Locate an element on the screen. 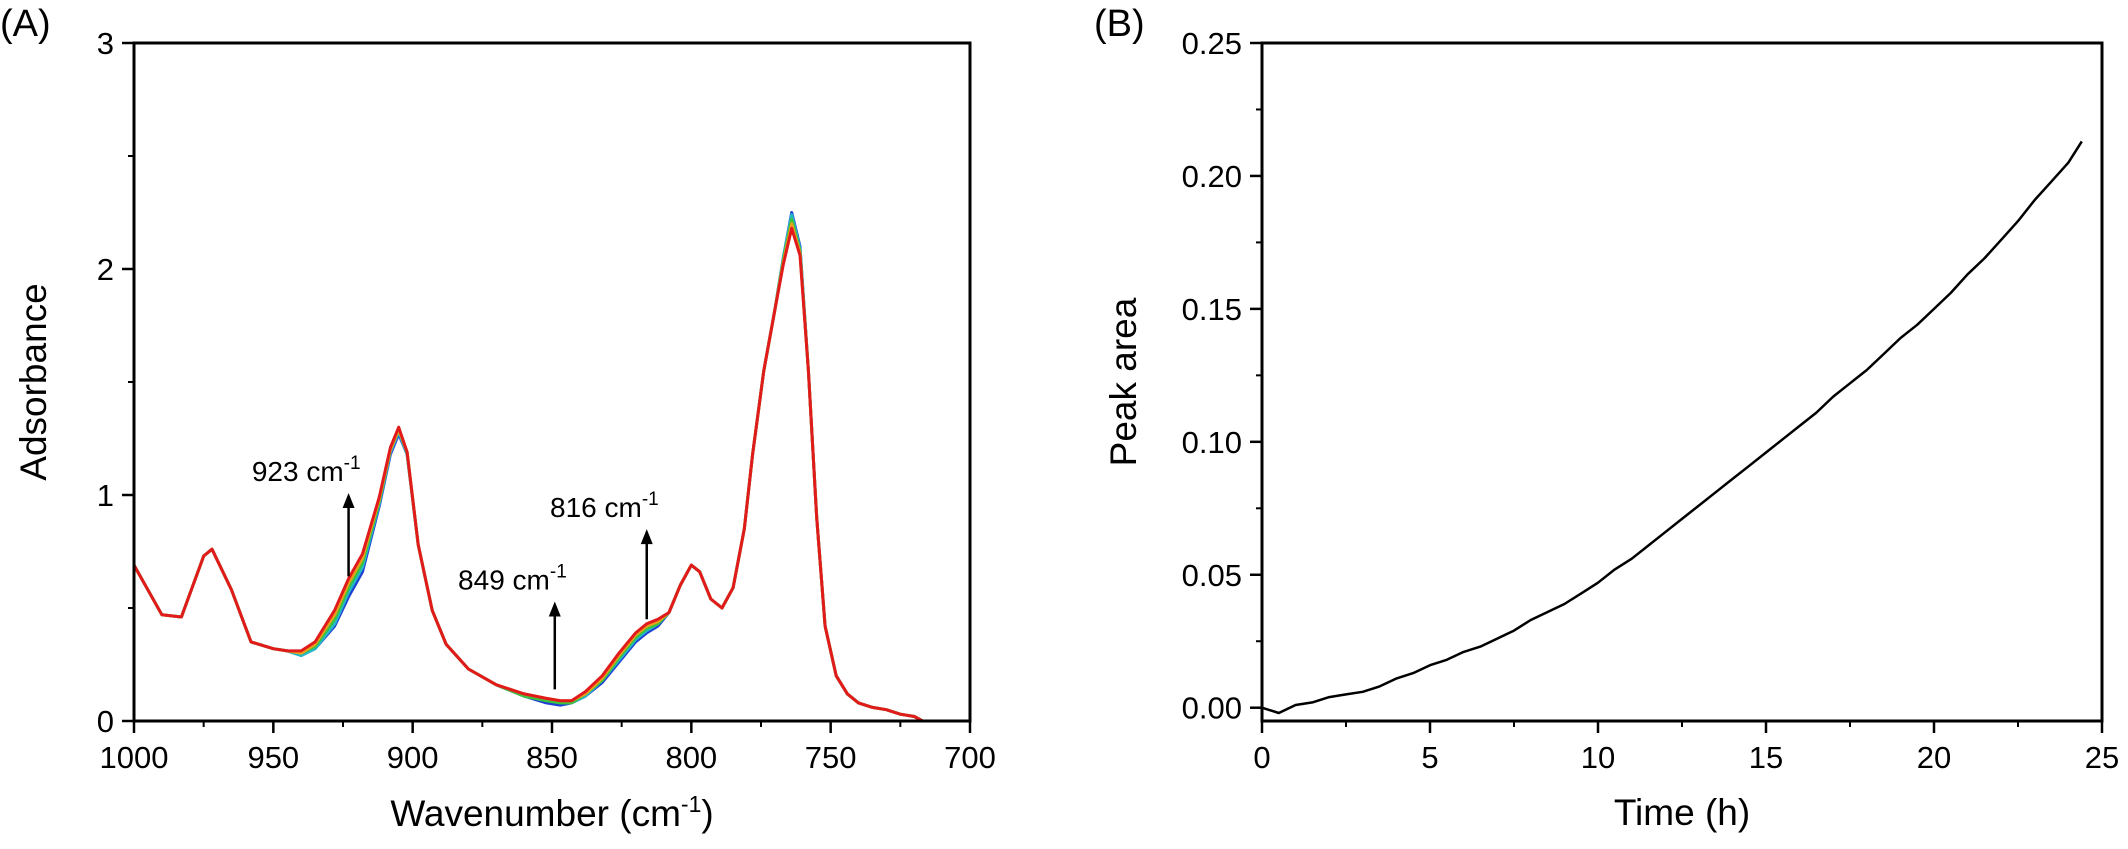 The height and width of the screenshot is (849, 2128). x-tick-label: 700 is located at coordinates (970, 757).